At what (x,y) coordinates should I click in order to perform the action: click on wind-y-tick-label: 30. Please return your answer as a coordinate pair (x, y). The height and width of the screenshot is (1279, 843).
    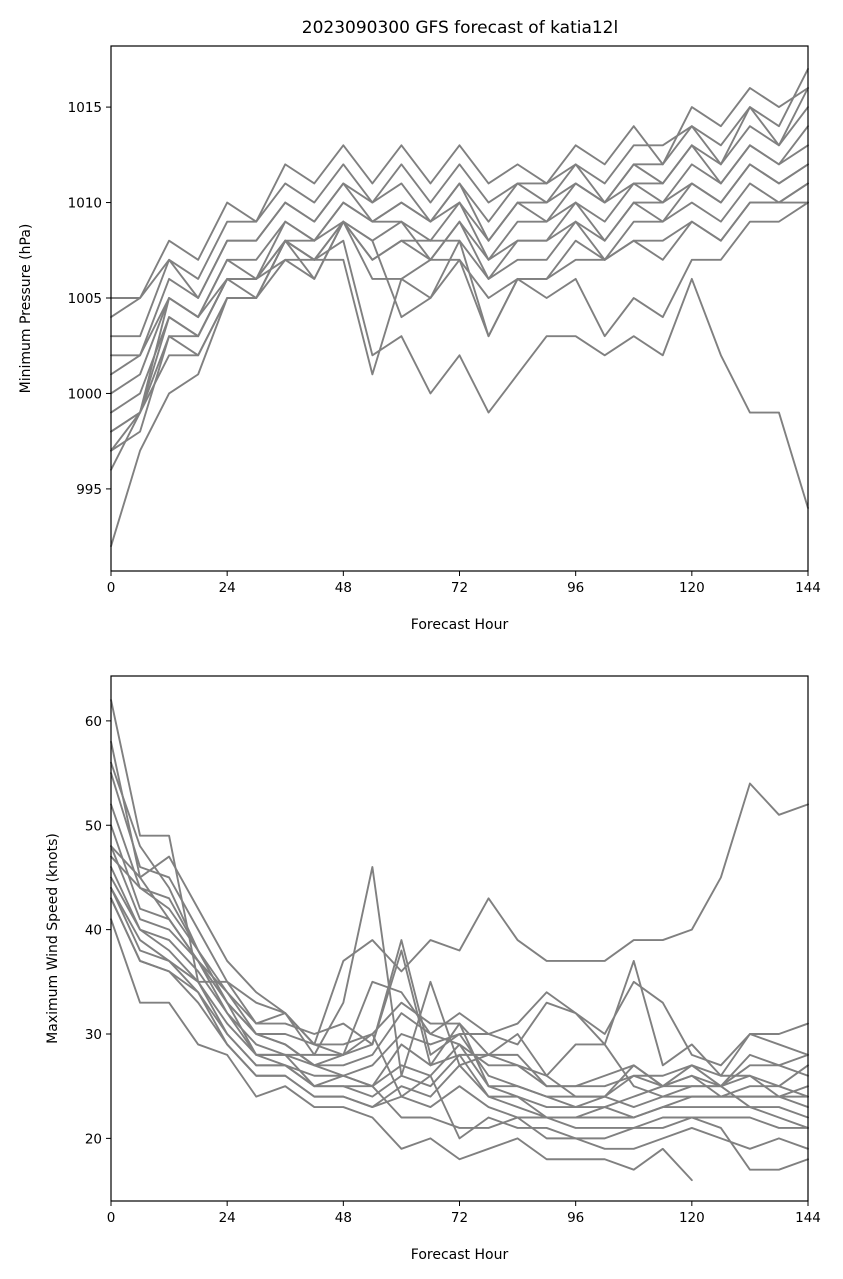
    Looking at the image, I should click on (93, 1035).